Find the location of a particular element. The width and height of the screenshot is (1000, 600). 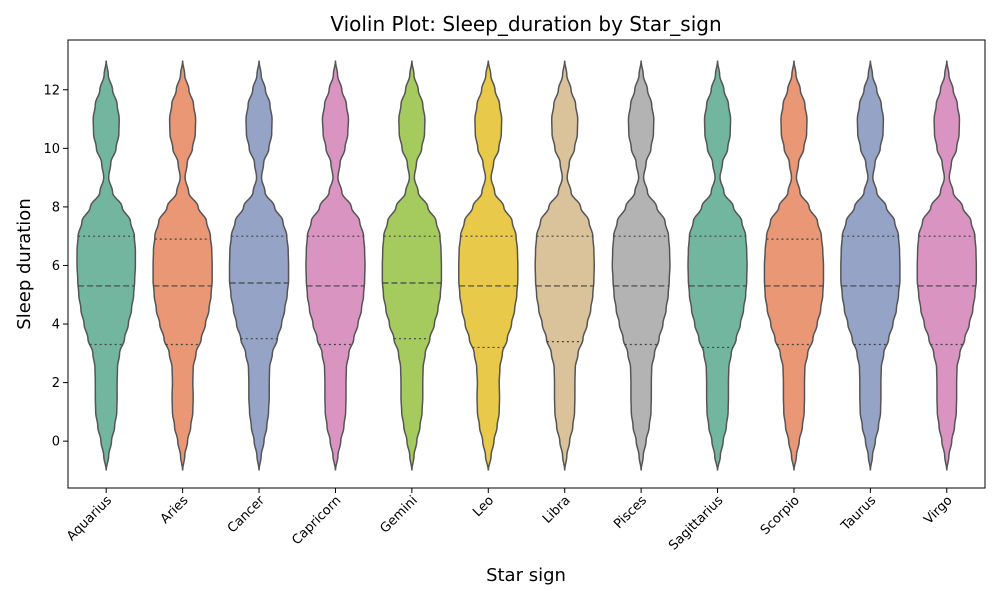

violin-pisces is located at coordinates (641, 265).